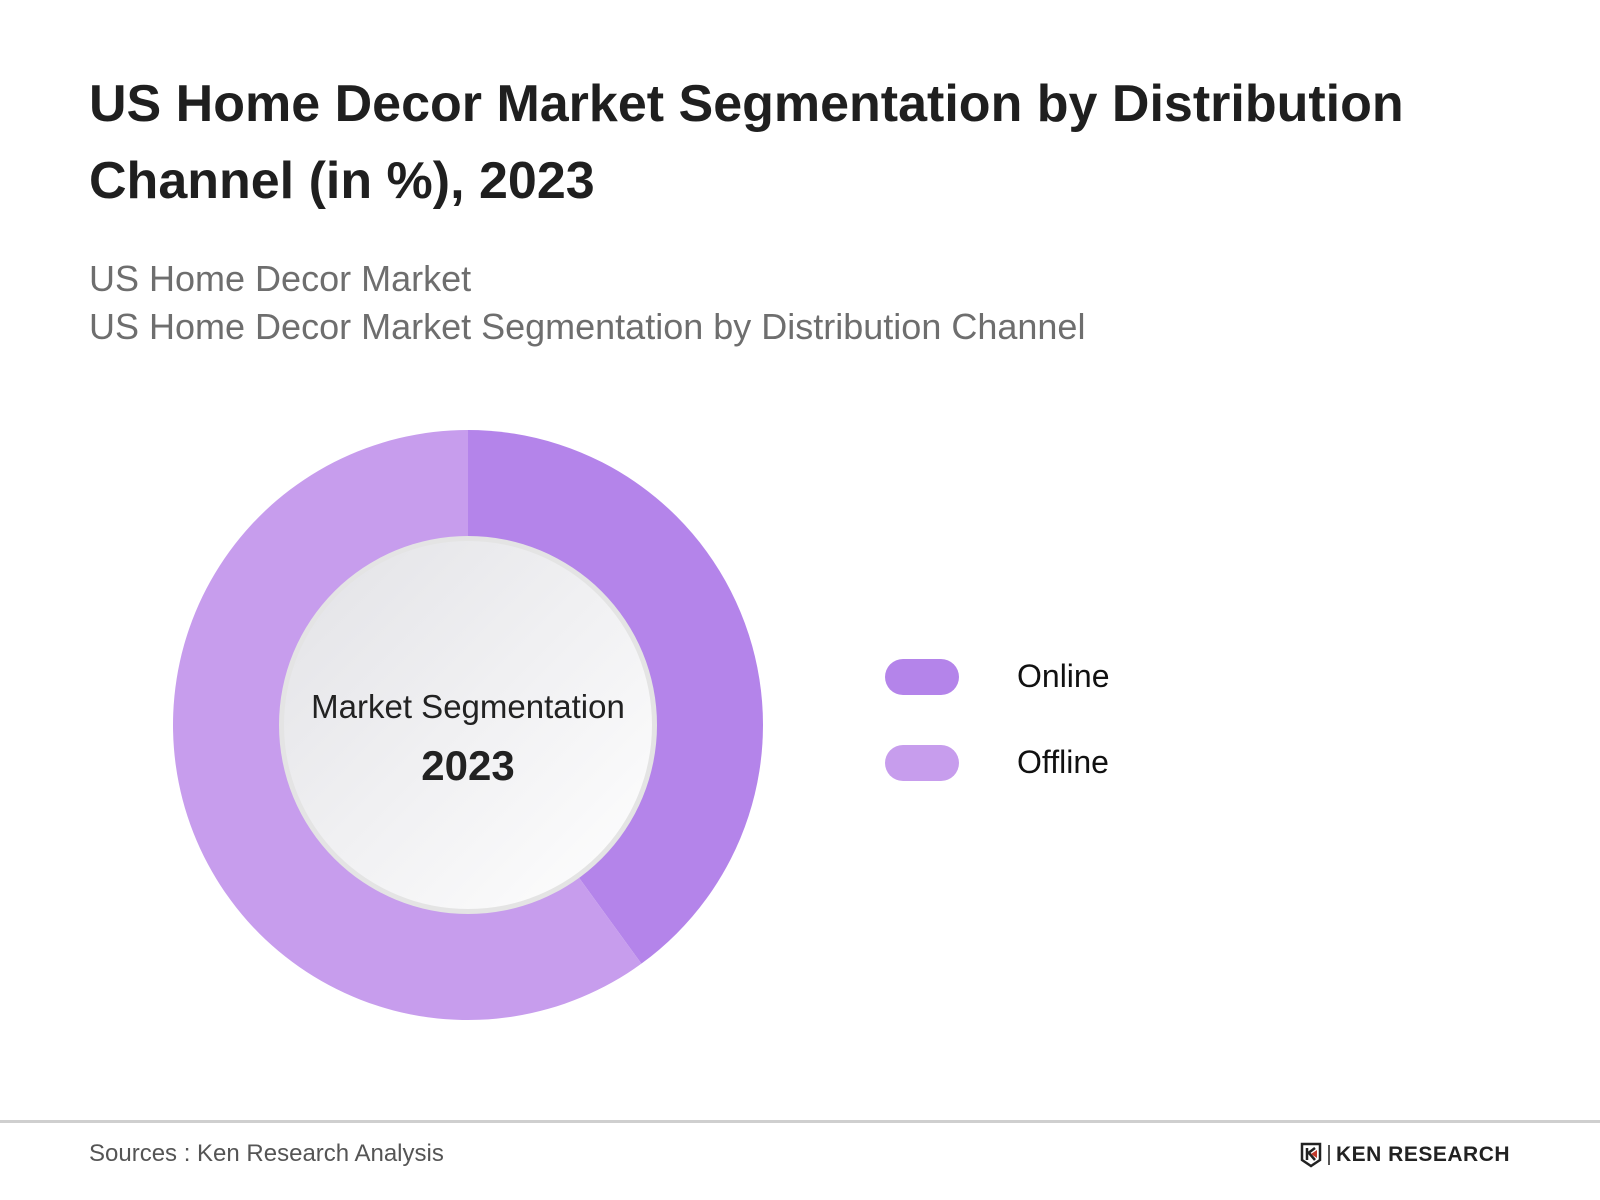 This screenshot has width=1600, height=1200. What do you see at coordinates (468, 706) in the screenshot?
I see `center-label: Market Segmentation` at bounding box center [468, 706].